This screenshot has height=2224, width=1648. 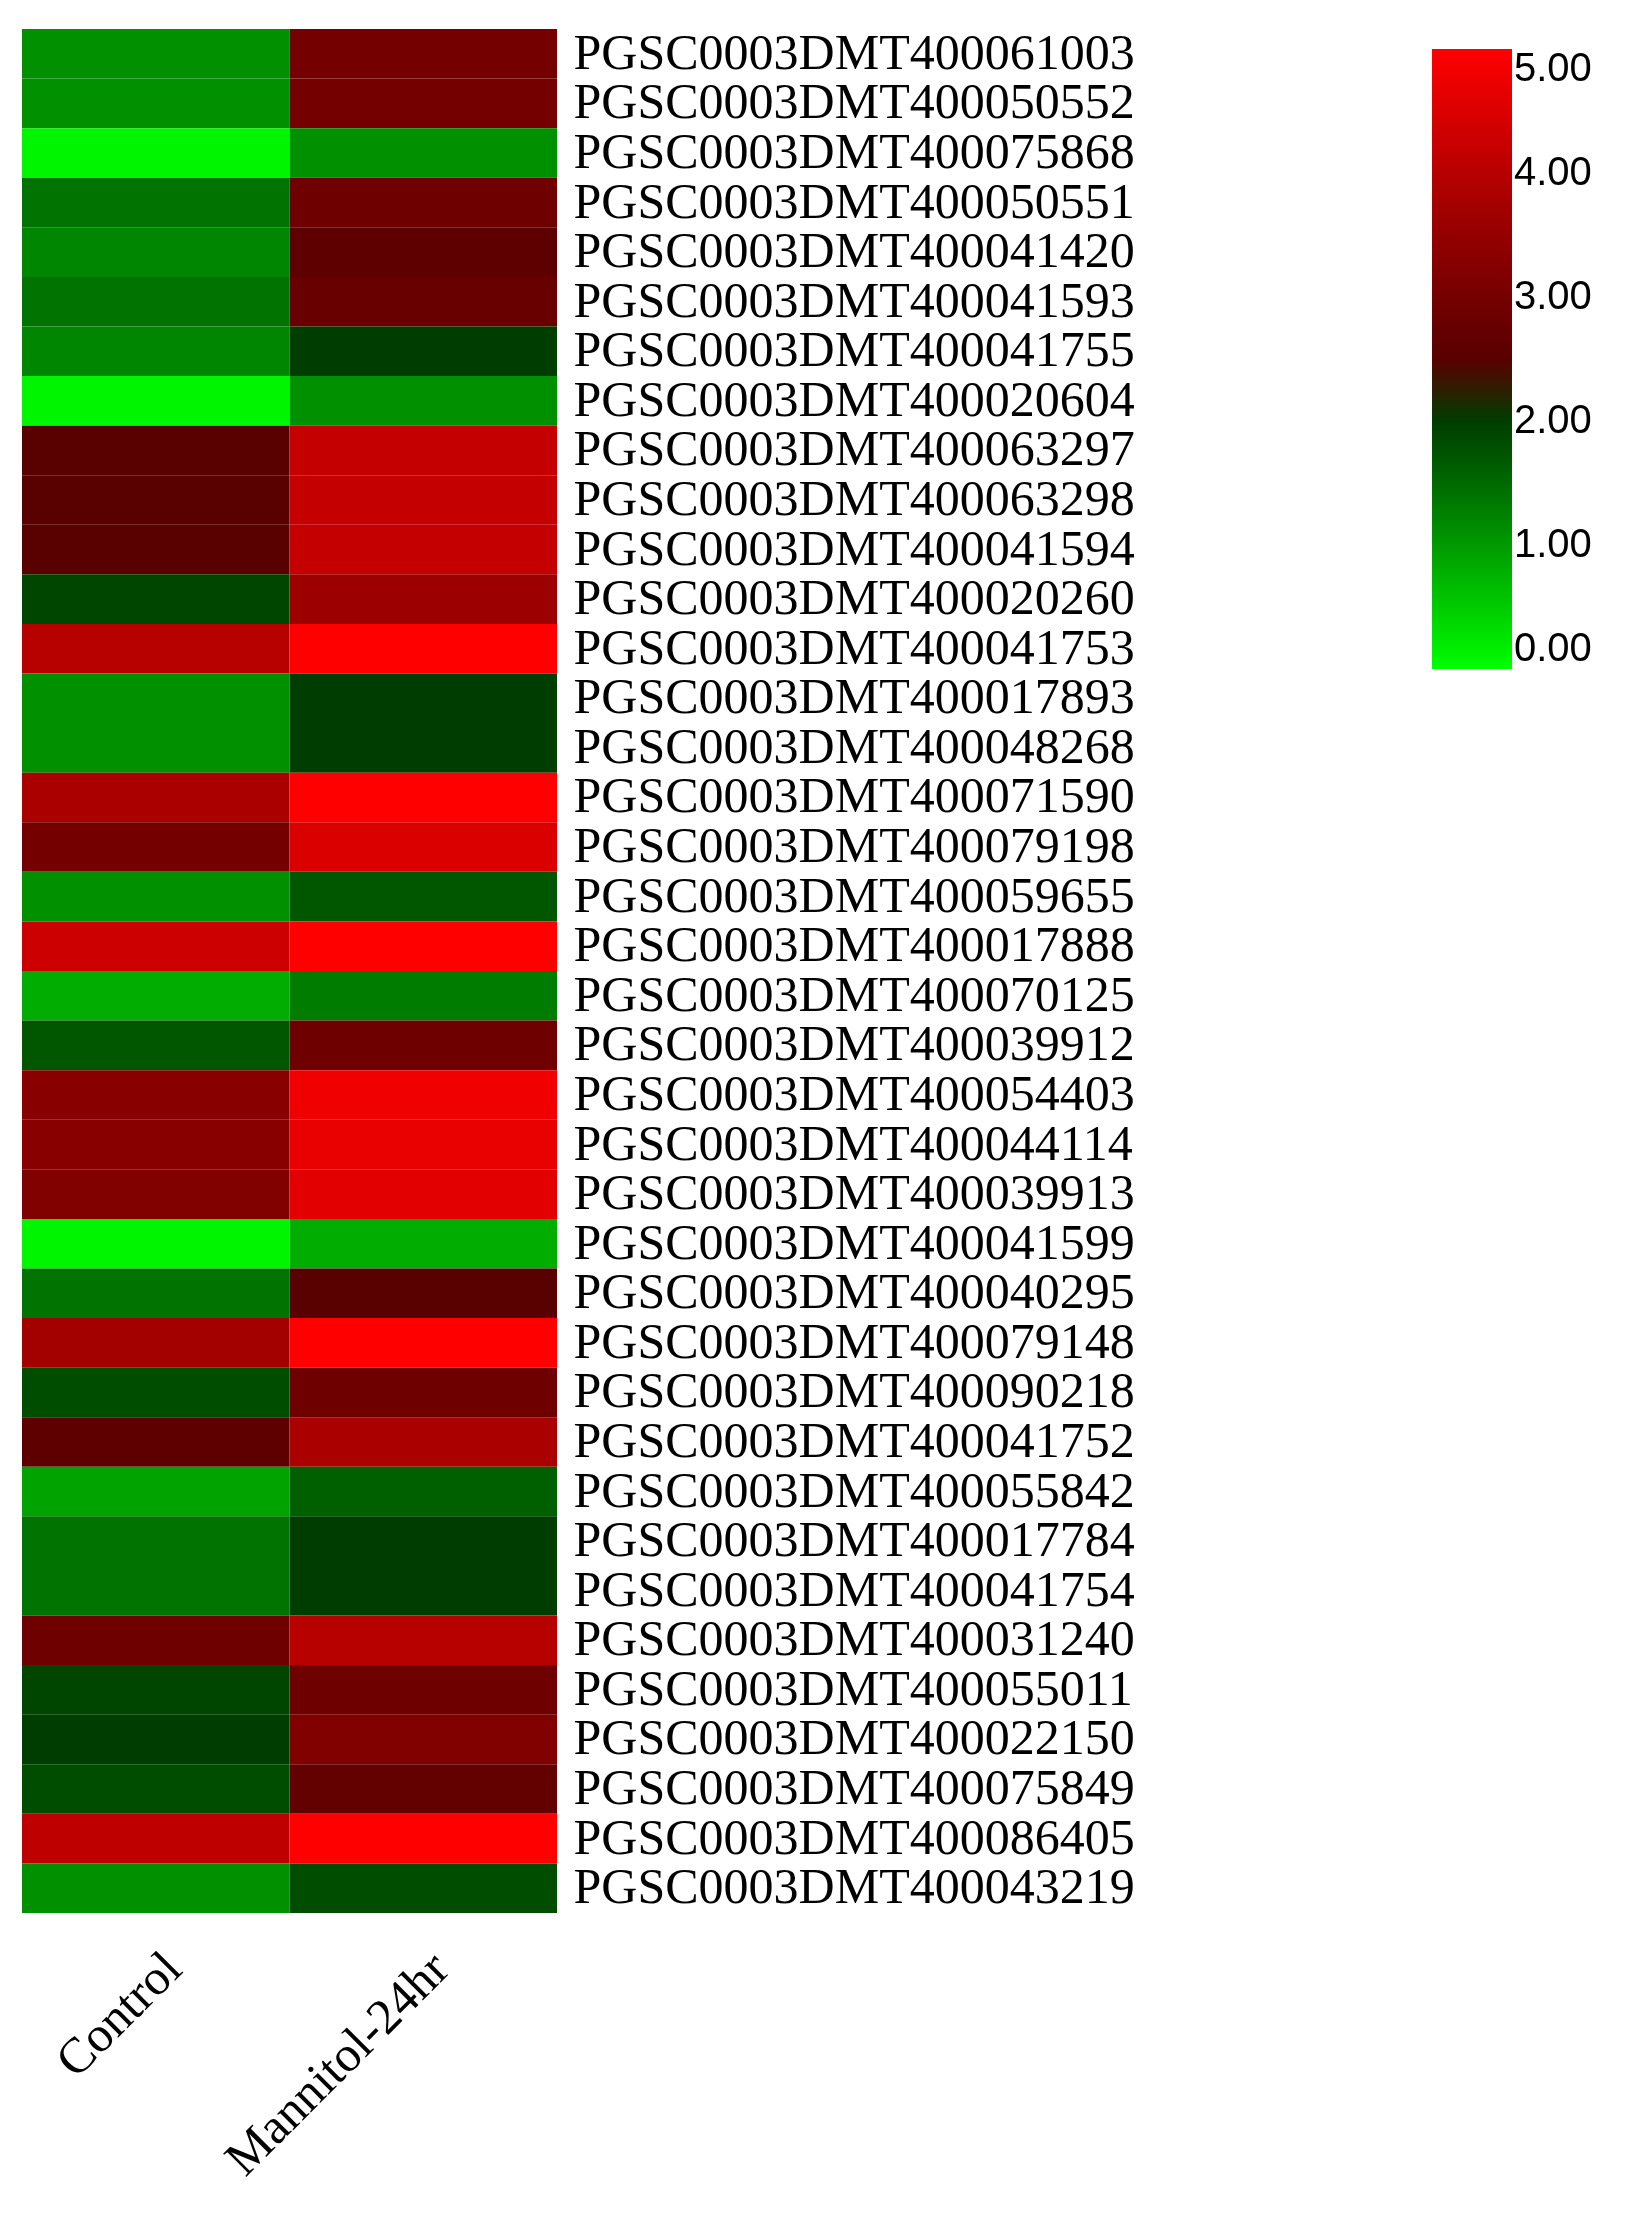 I want to click on color-bar-label: 0.00, so click(x=1553, y=647).